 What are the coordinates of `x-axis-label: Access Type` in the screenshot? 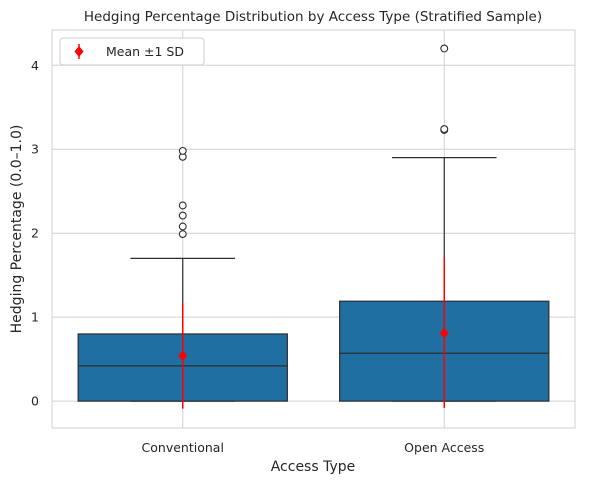 It's located at (313, 467).